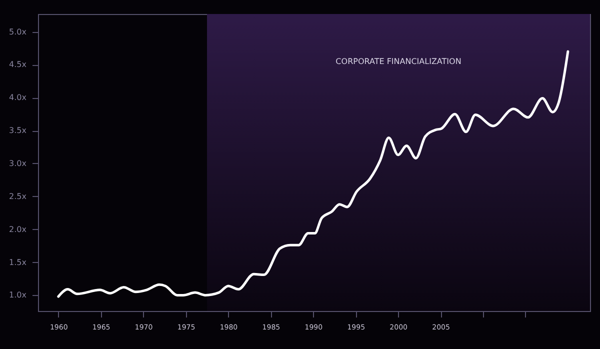 Image resolution: width=600 pixels, height=349 pixels. Describe the element at coordinates (18, 229) in the screenshot. I see `y-tick-label: 2.0x` at that location.